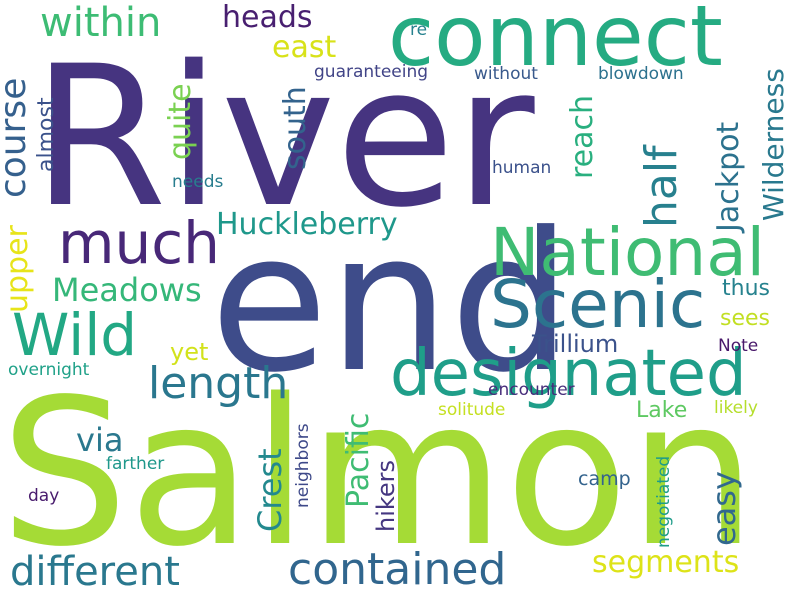 The image size is (800, 600). What do you see at coordinates (568, 374) in the screenshot?
I see `word-designated: designated` at bounding box center [568, 374].